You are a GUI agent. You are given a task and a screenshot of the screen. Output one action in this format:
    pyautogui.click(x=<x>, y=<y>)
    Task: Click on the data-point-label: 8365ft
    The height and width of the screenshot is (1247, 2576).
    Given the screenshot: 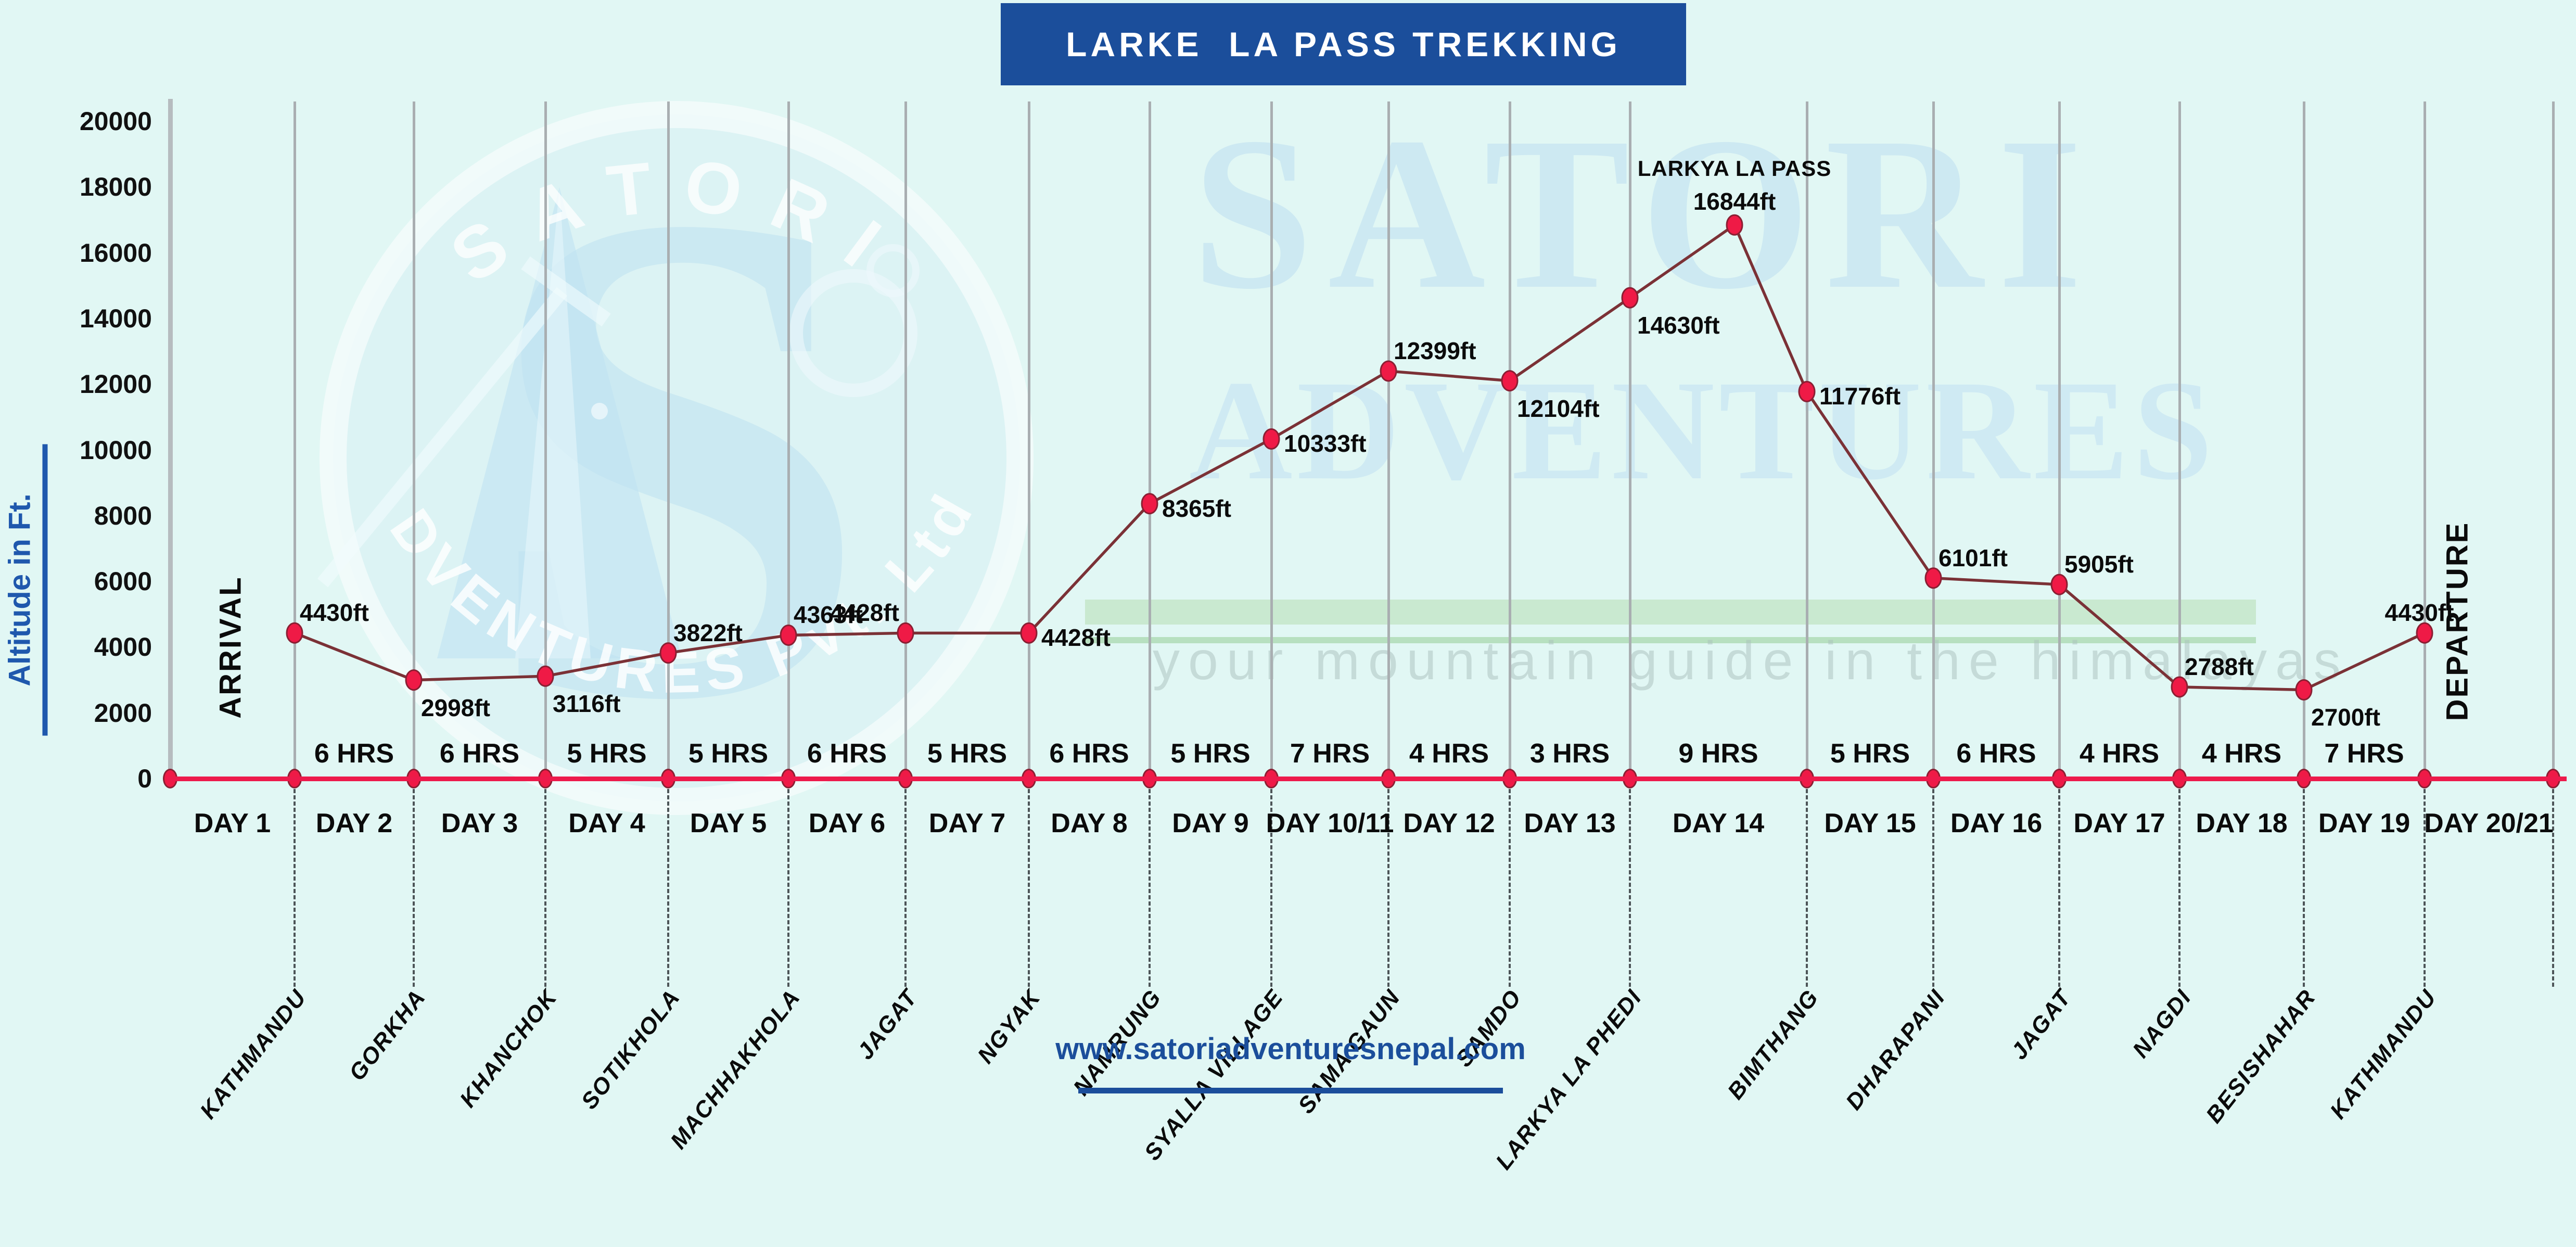 What is the action you would take?
    pyautogui.click(x=1196, y=508)
    